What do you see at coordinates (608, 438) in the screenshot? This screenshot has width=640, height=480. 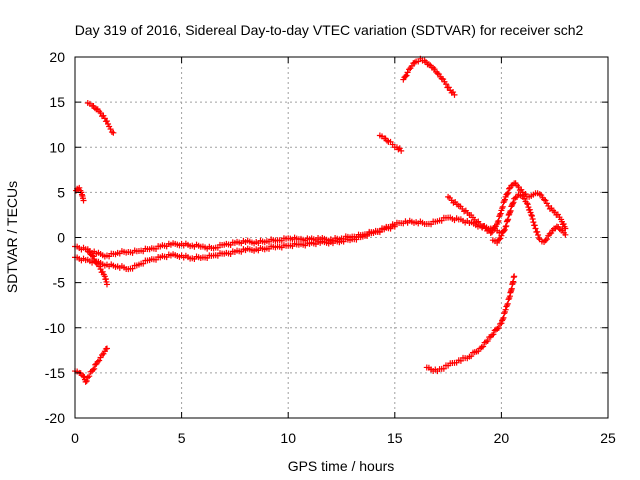 I see `x-tick-label: 25` at bounding box center [608, 438].